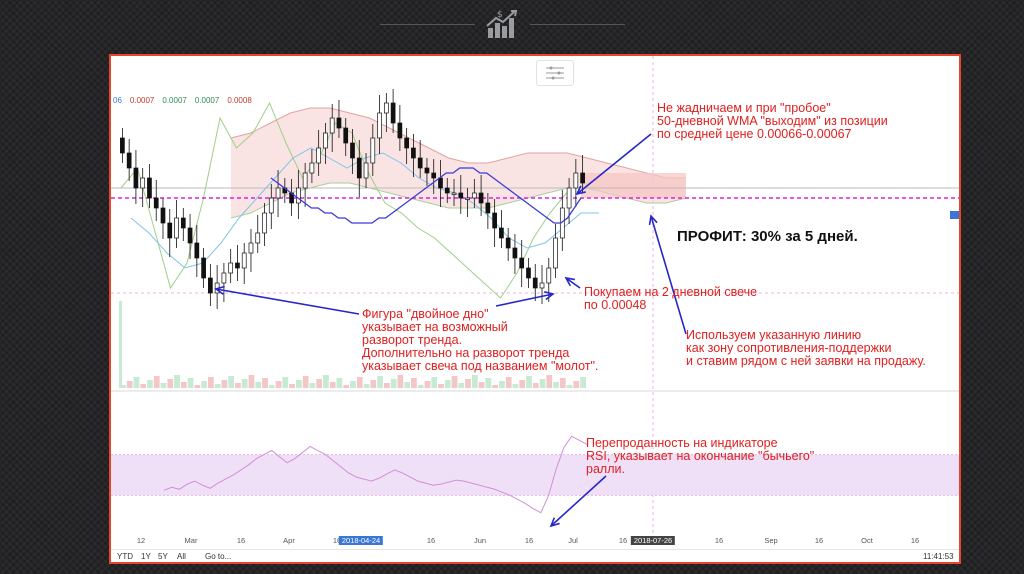 The height and width of the screenshot is (574, 1024). Describe the element at coordinates (289, 540) in the screenshot. I see `x-tick-label: Apr` at that location.